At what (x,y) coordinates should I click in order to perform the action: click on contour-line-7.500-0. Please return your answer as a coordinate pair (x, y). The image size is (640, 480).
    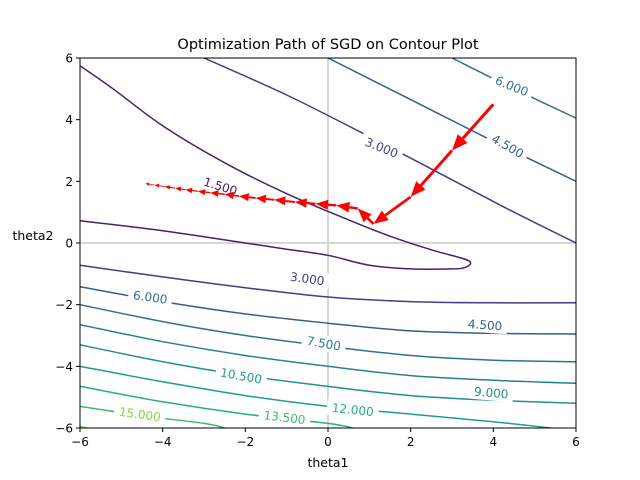
    Looking at the image, I should click on (328, 354).